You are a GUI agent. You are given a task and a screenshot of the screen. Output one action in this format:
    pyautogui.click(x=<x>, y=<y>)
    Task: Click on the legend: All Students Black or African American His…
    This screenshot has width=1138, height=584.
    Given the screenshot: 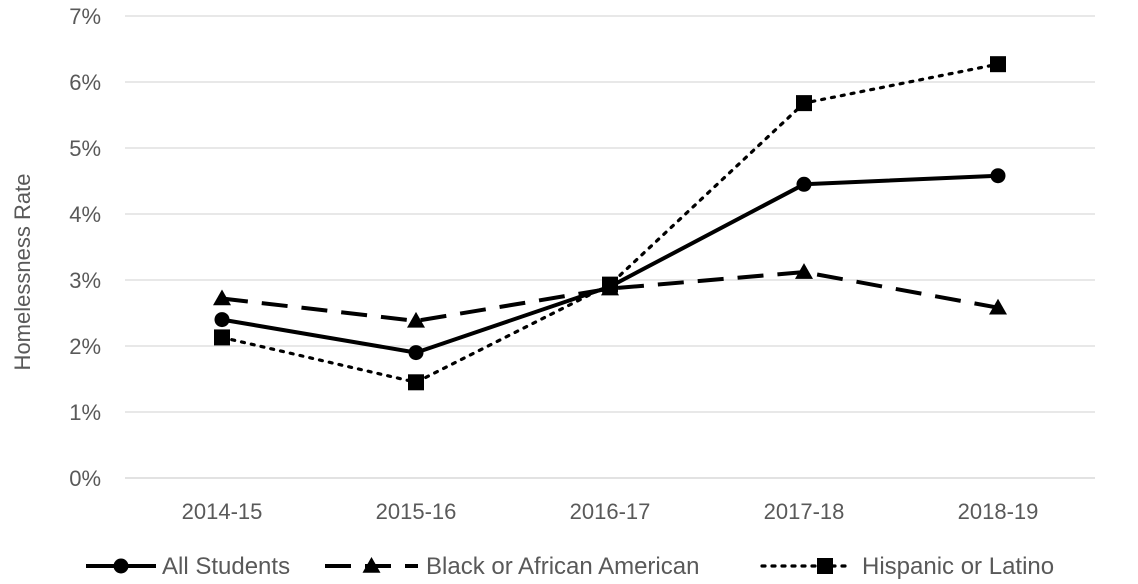 What is the action you would take?
    pyautogui.click(x=570, y=566)
    